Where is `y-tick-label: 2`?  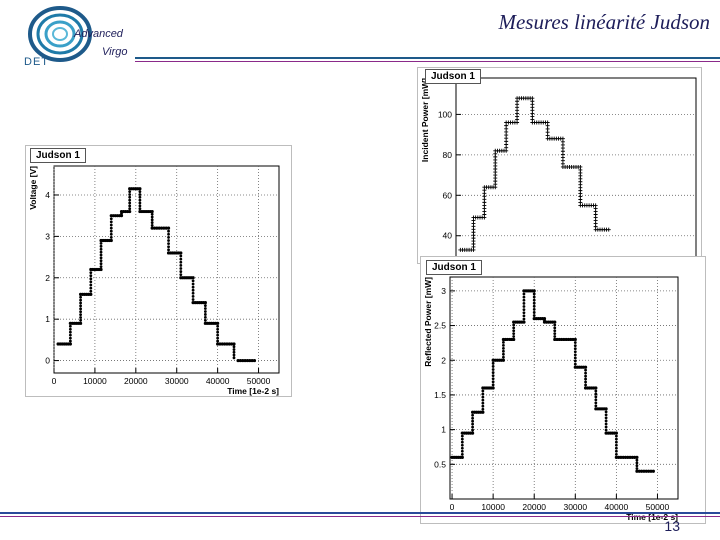 y-tick-label: 2 is located at coordinates (443, 360).